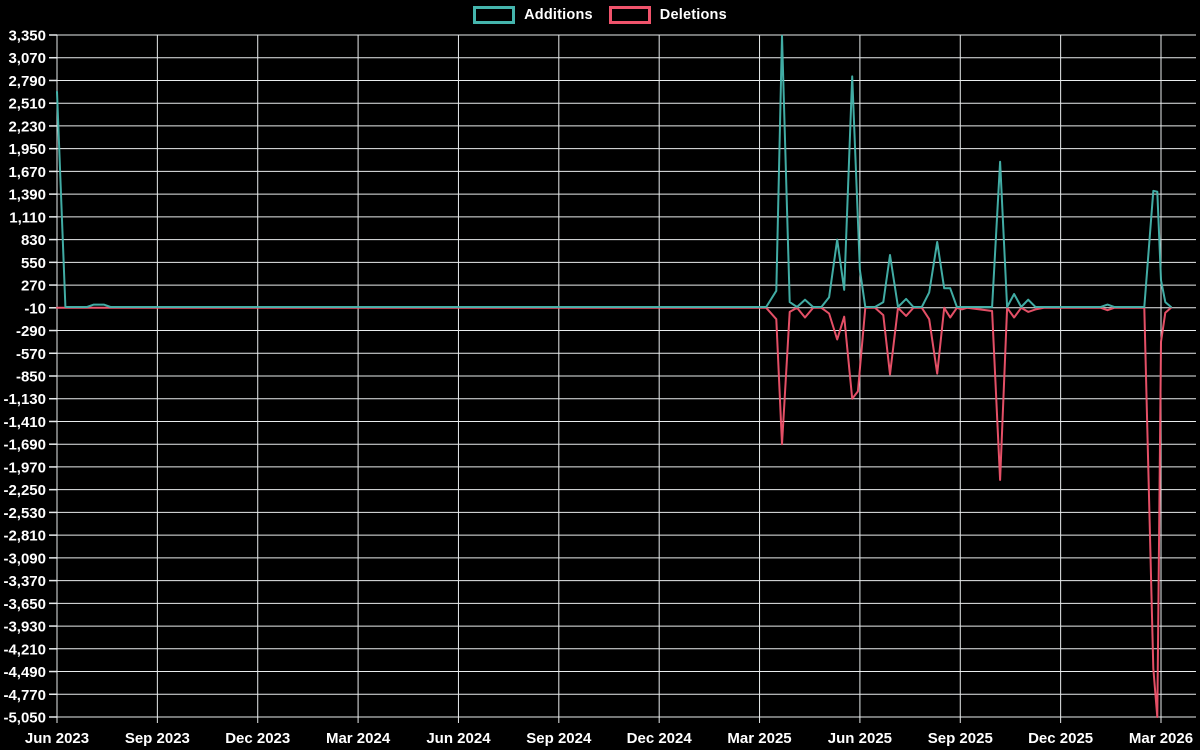 This screenshot has width=1200, height=750. Describe the element at coordinates (559, 738) in the screenshot. I see `x-tick-label: Sep 2024` at that location.